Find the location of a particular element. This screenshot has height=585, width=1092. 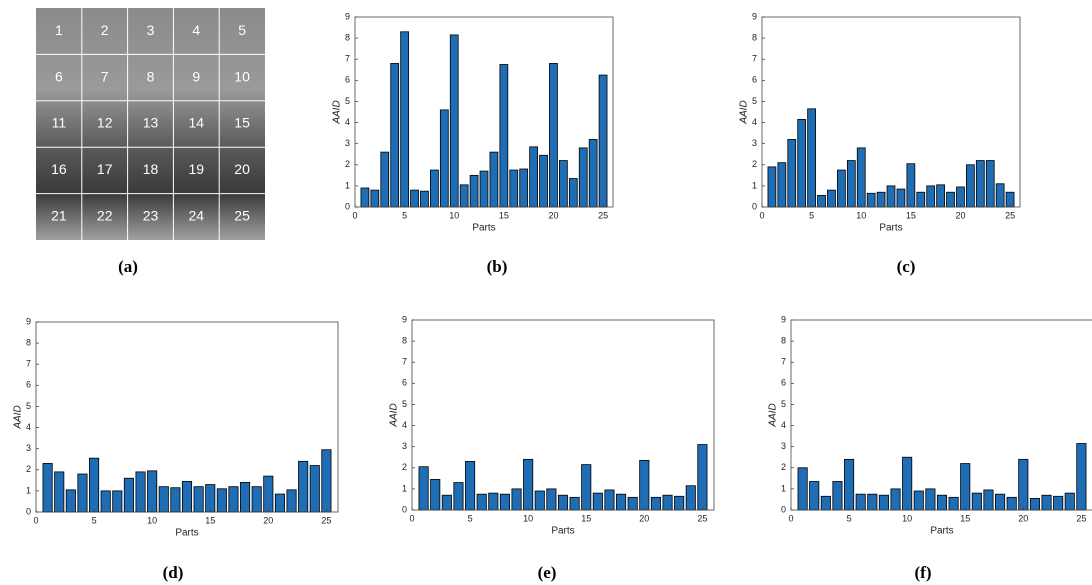

cell-label: 24 is located at coordinates (197, 216).